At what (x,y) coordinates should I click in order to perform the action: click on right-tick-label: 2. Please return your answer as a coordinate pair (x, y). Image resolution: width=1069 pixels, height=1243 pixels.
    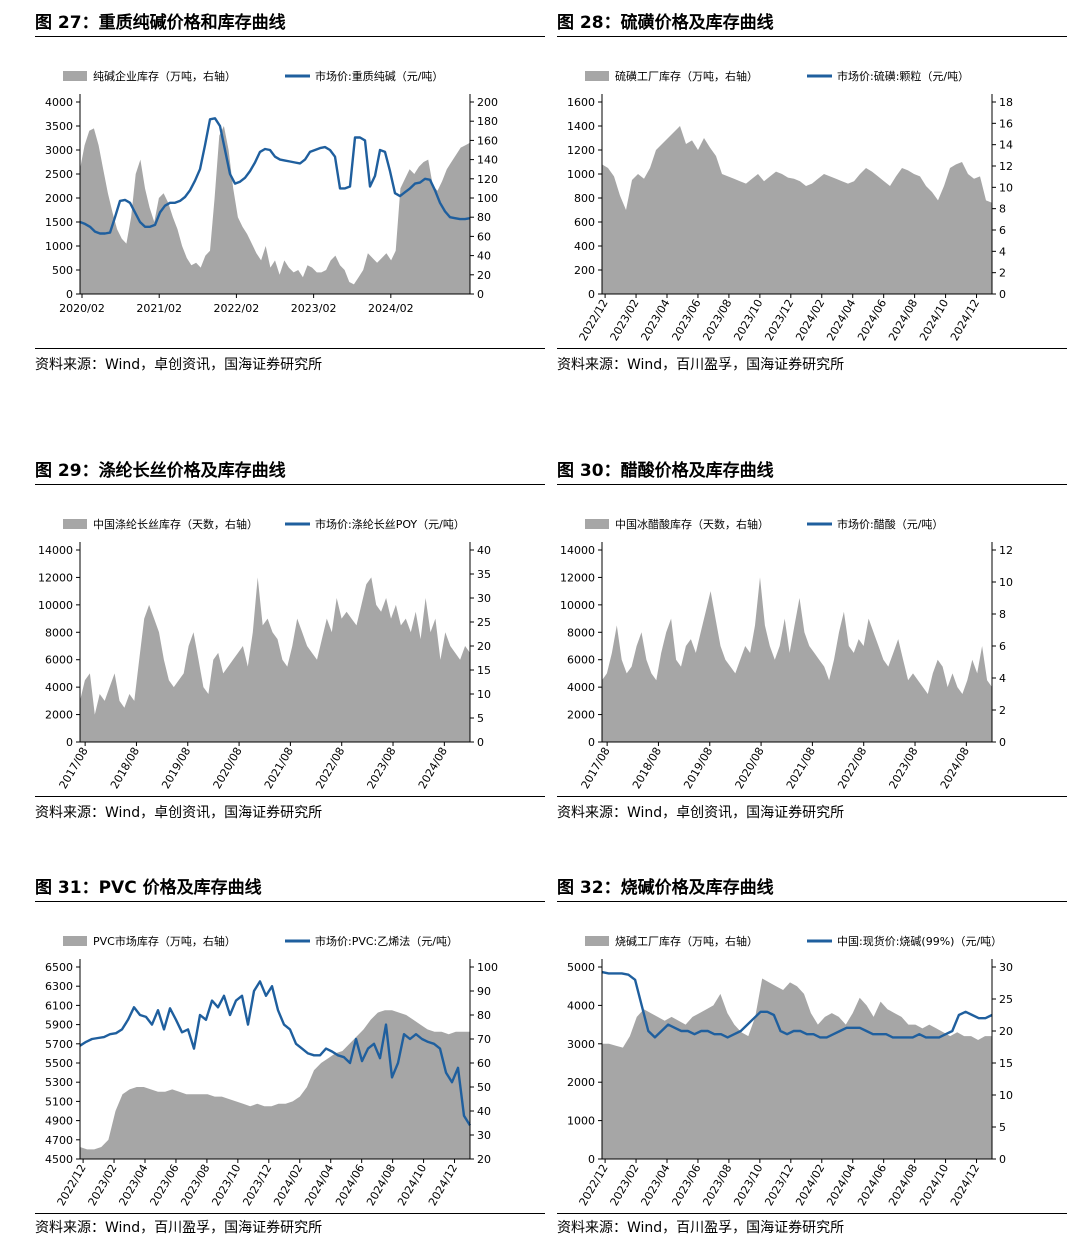
    Looking at the image, I should click on (1002, 710).